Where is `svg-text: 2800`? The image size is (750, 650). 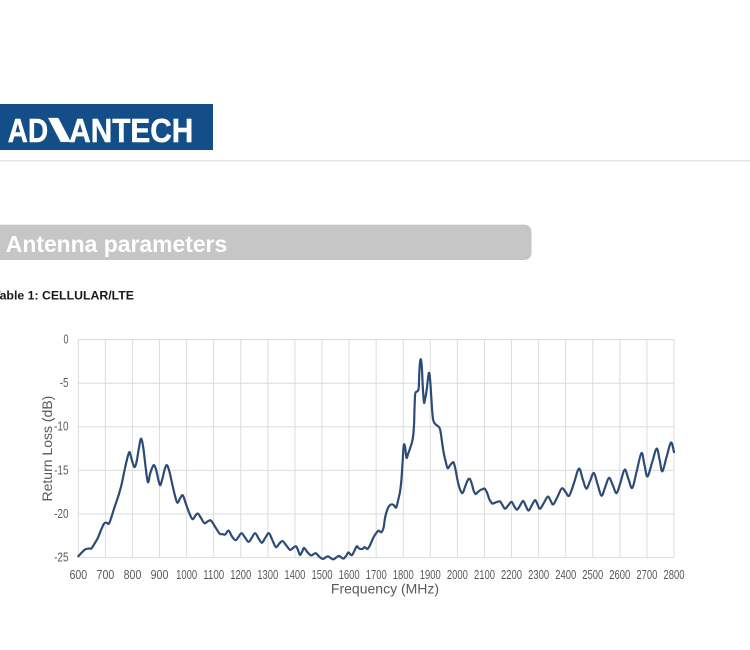 svg-text: 2800 is located at coordinates (674, 575).